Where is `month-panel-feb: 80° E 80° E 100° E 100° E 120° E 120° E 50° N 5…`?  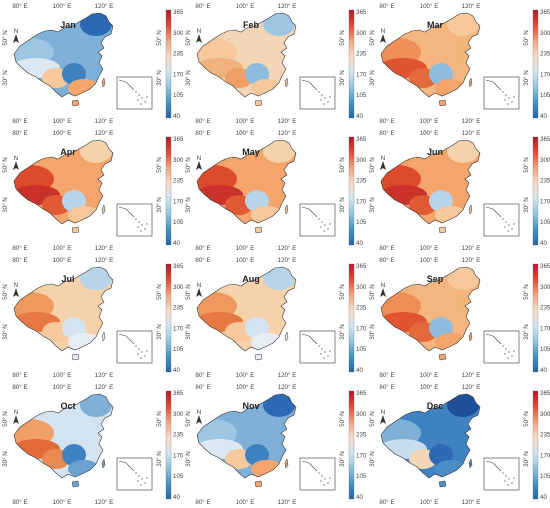 month-panel-feb: 80° E 80° E 100° E 100° E 120° E 120° E 50° N 5… is located at coordinates (274, 63).